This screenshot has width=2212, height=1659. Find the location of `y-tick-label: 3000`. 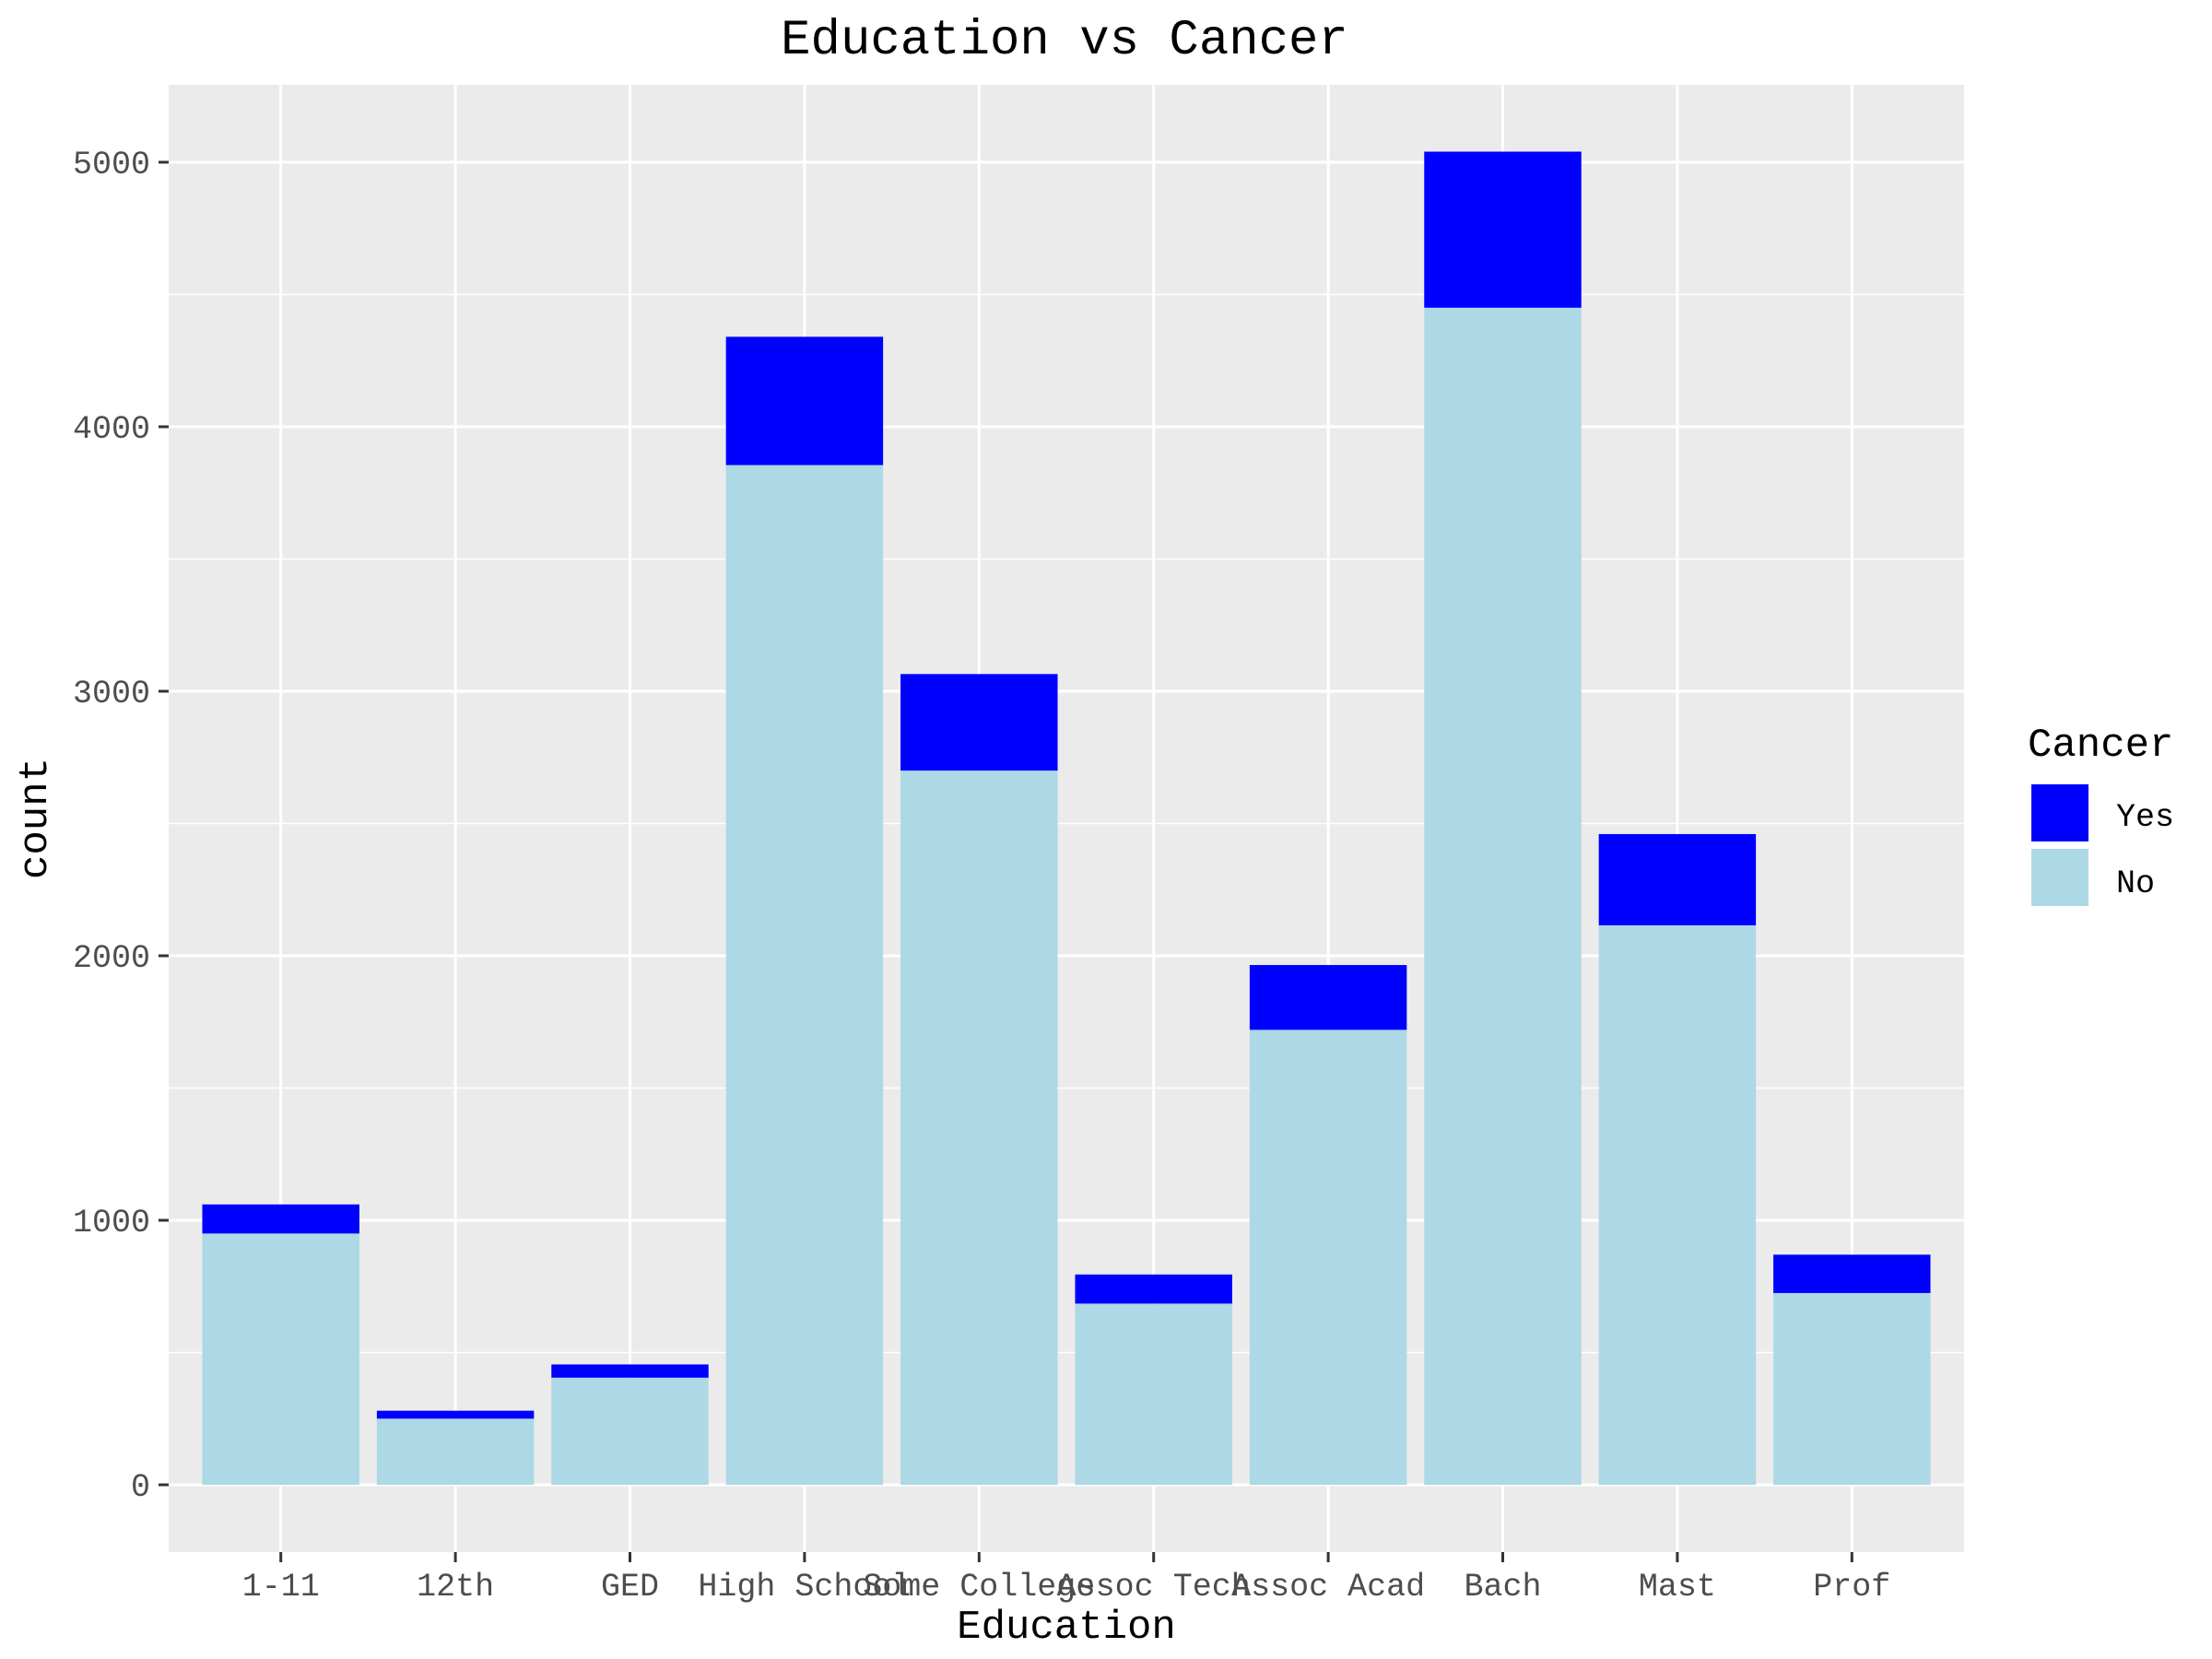

y-tick-label: 3000 is located at coordinates (111, 694).